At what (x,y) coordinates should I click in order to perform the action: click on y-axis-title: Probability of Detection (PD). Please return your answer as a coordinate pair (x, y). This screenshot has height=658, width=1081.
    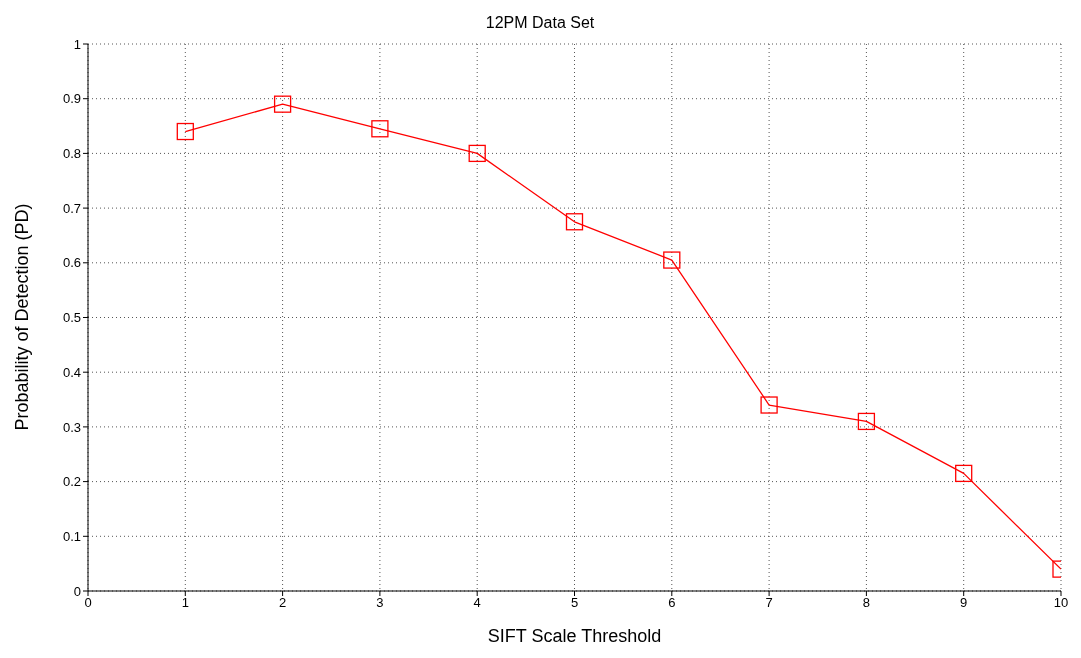
    Looking at the image, I should click on (22, 317).